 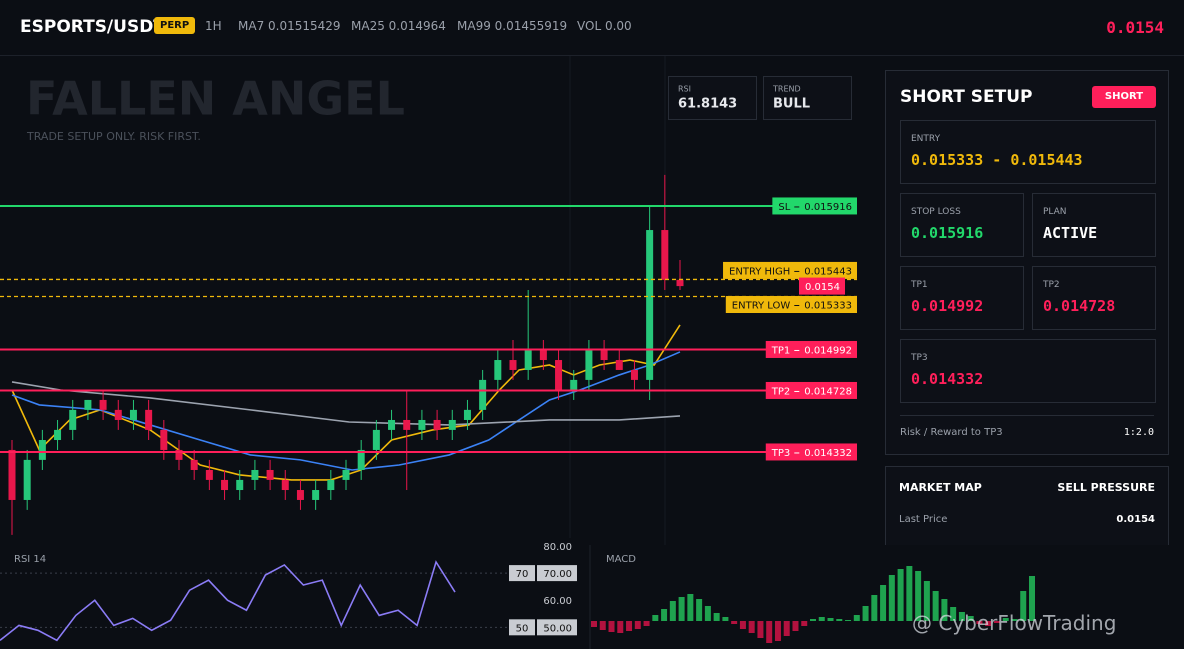 I want to click on divider, so click(x=1027, y=415).